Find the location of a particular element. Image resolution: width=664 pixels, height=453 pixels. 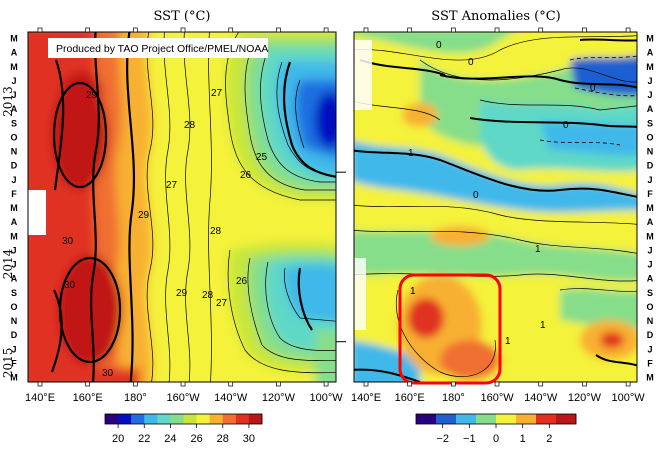

colorbar-tick-label: 26 is located at coordinates (196, 439).